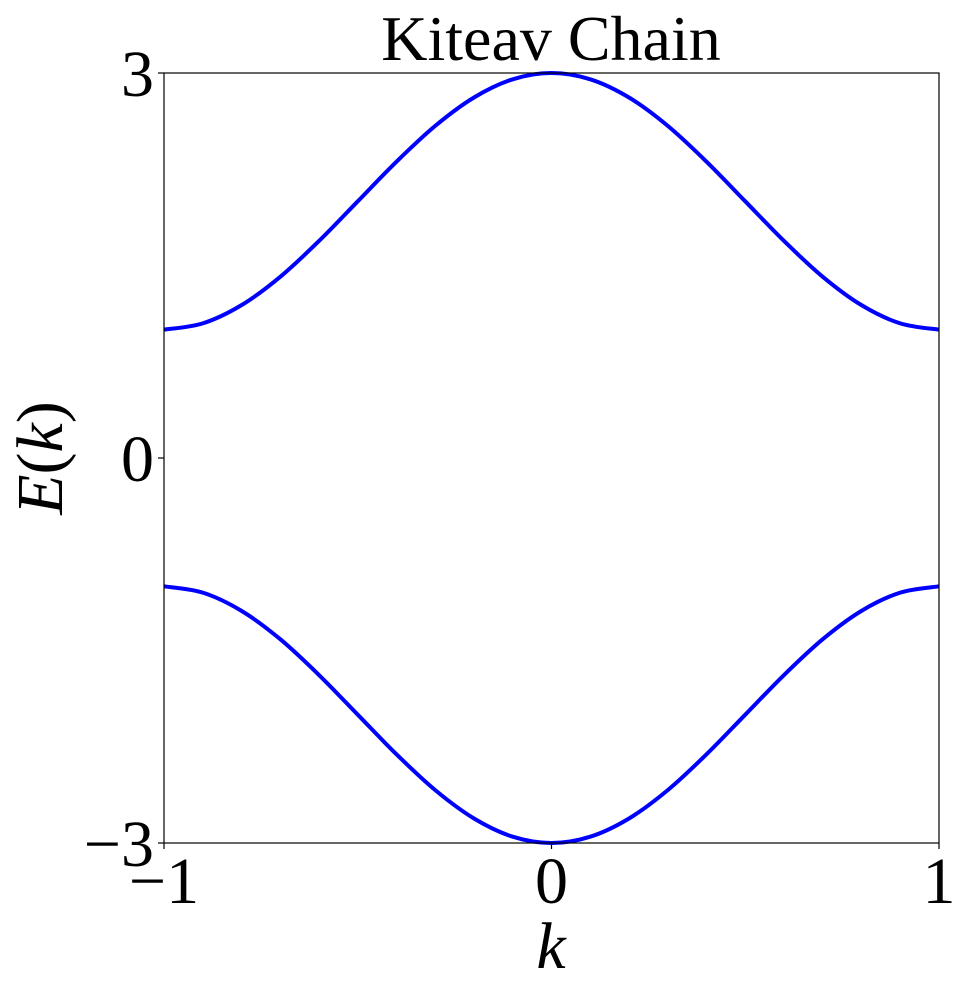  I want to click on y-axis-ticks: −3 0 3, so click(124, 459).